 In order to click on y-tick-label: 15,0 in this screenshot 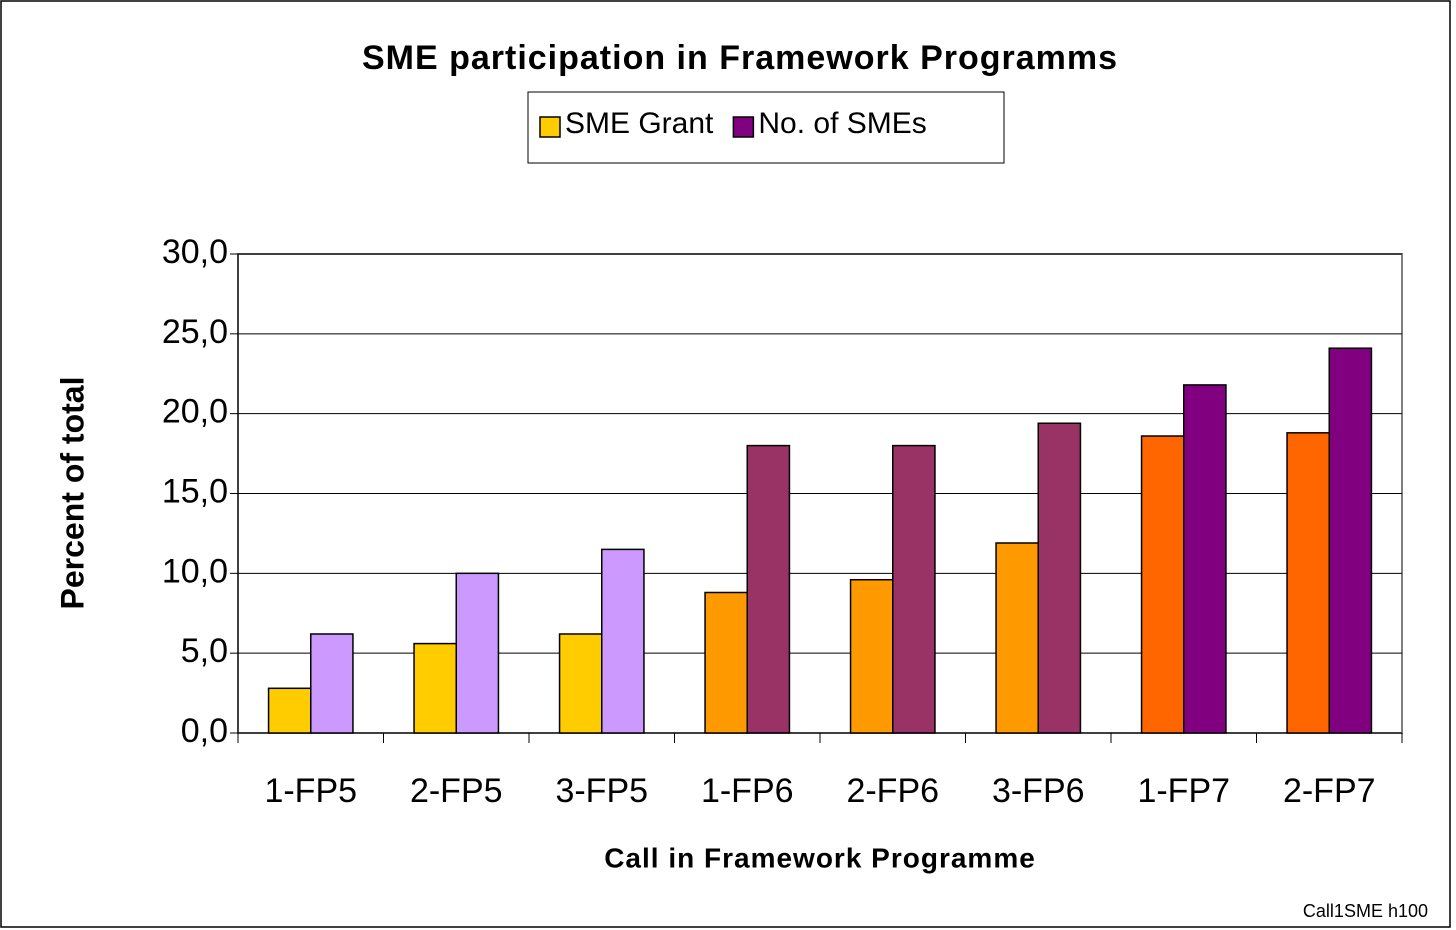, I will do `click(195, 491)`.